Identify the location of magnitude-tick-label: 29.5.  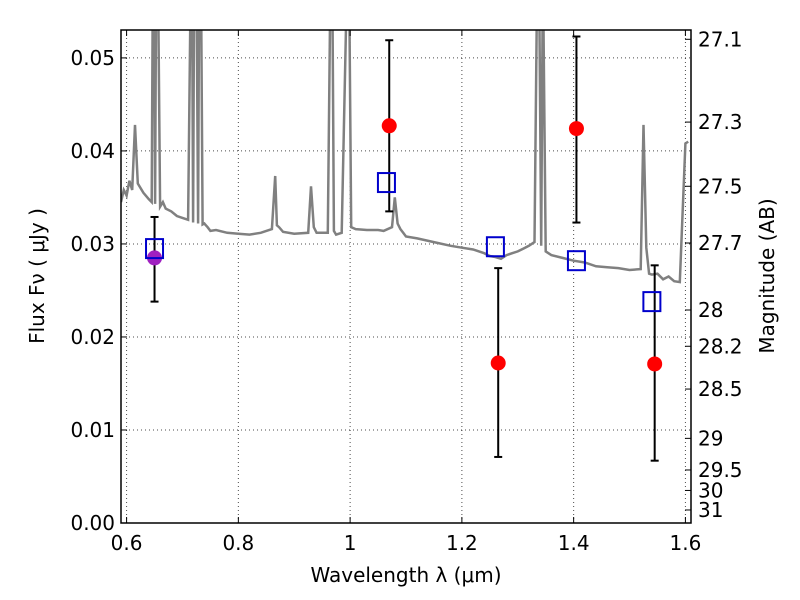
(720, 470).